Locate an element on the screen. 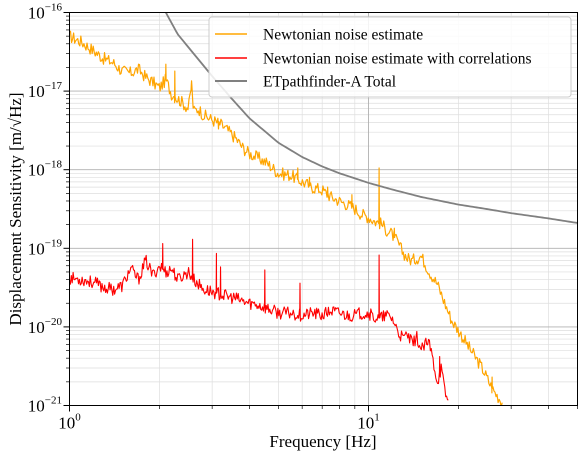 Image resolution: width=581 pixels, height=455 pixels. legend-label-etpathfinder: ETpathfinder-A Total is located at coordinates (329, 82).